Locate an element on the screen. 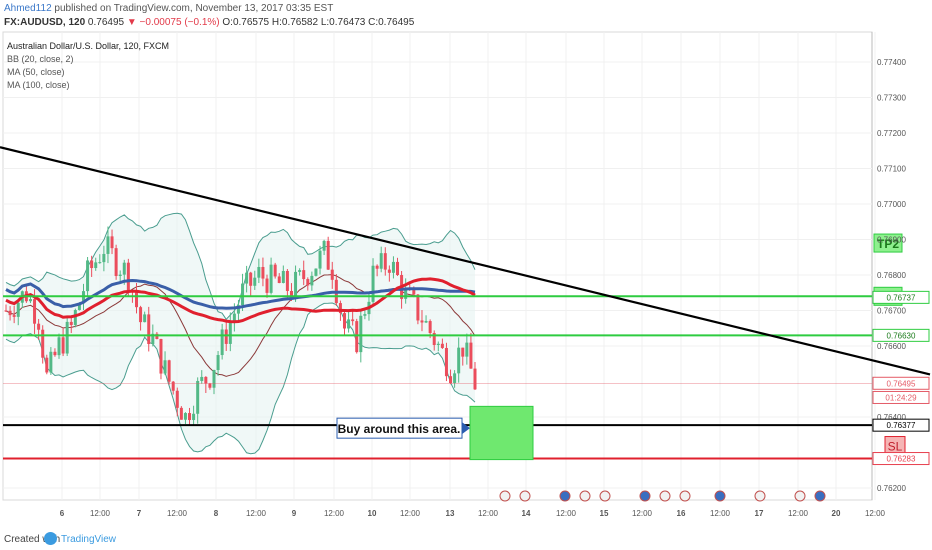 This screenshot has width=932, height=550. price-label: 0.76630 is located at coordinates (901, 335).